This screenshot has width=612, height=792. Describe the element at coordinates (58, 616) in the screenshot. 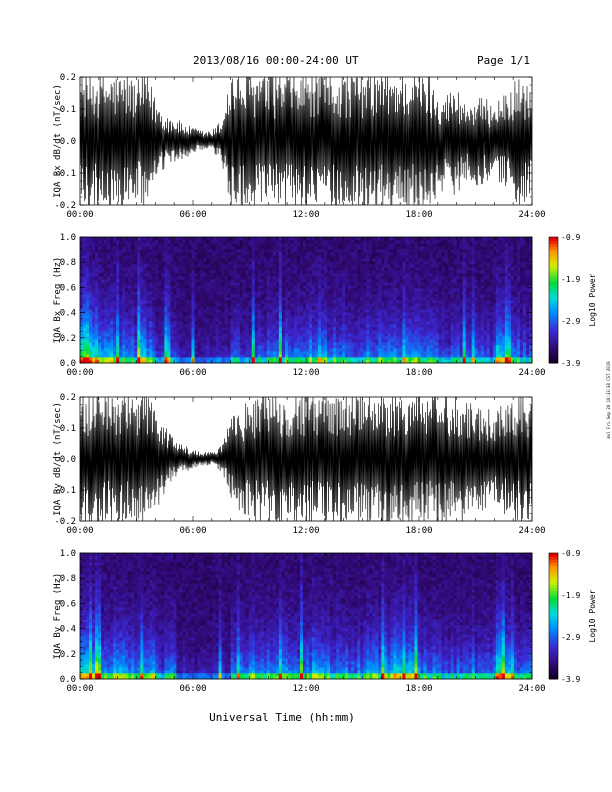

I see `y-axis-label: IQA By Freq (Hz)` at that location.